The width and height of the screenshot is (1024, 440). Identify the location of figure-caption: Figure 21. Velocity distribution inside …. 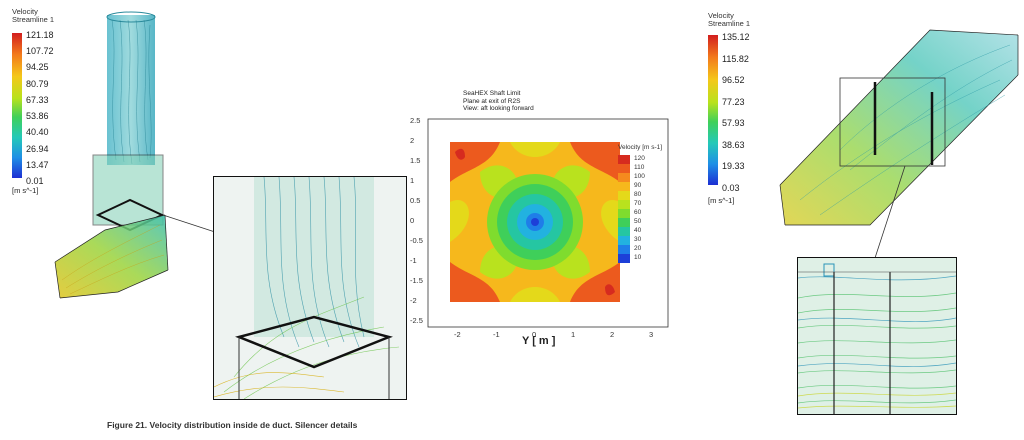
(232, 425).